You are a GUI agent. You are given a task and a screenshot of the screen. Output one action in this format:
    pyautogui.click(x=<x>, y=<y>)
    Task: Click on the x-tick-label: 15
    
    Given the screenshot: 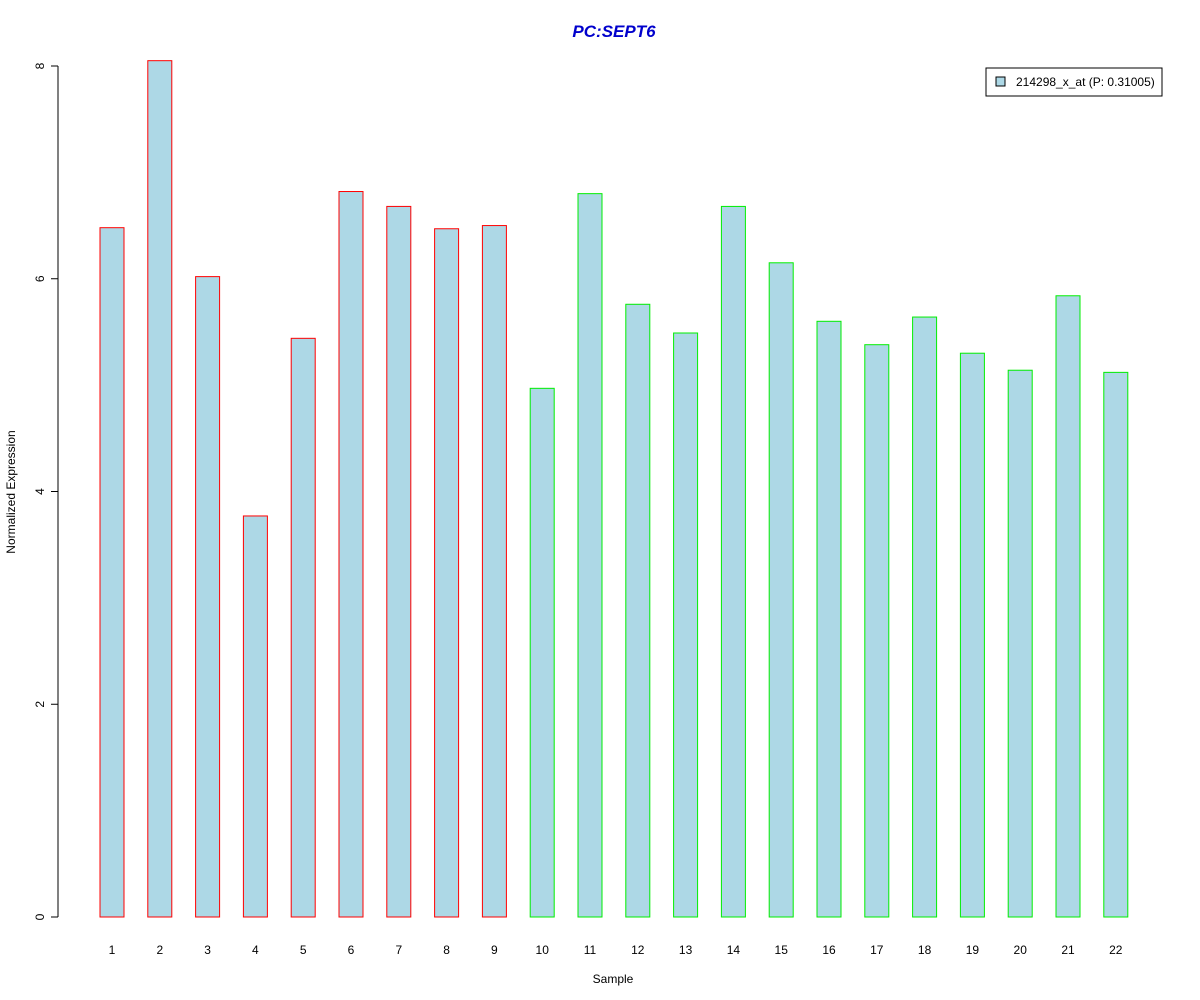 What is the action you would take?
    pyautogui.click(x=782, y=950)
    